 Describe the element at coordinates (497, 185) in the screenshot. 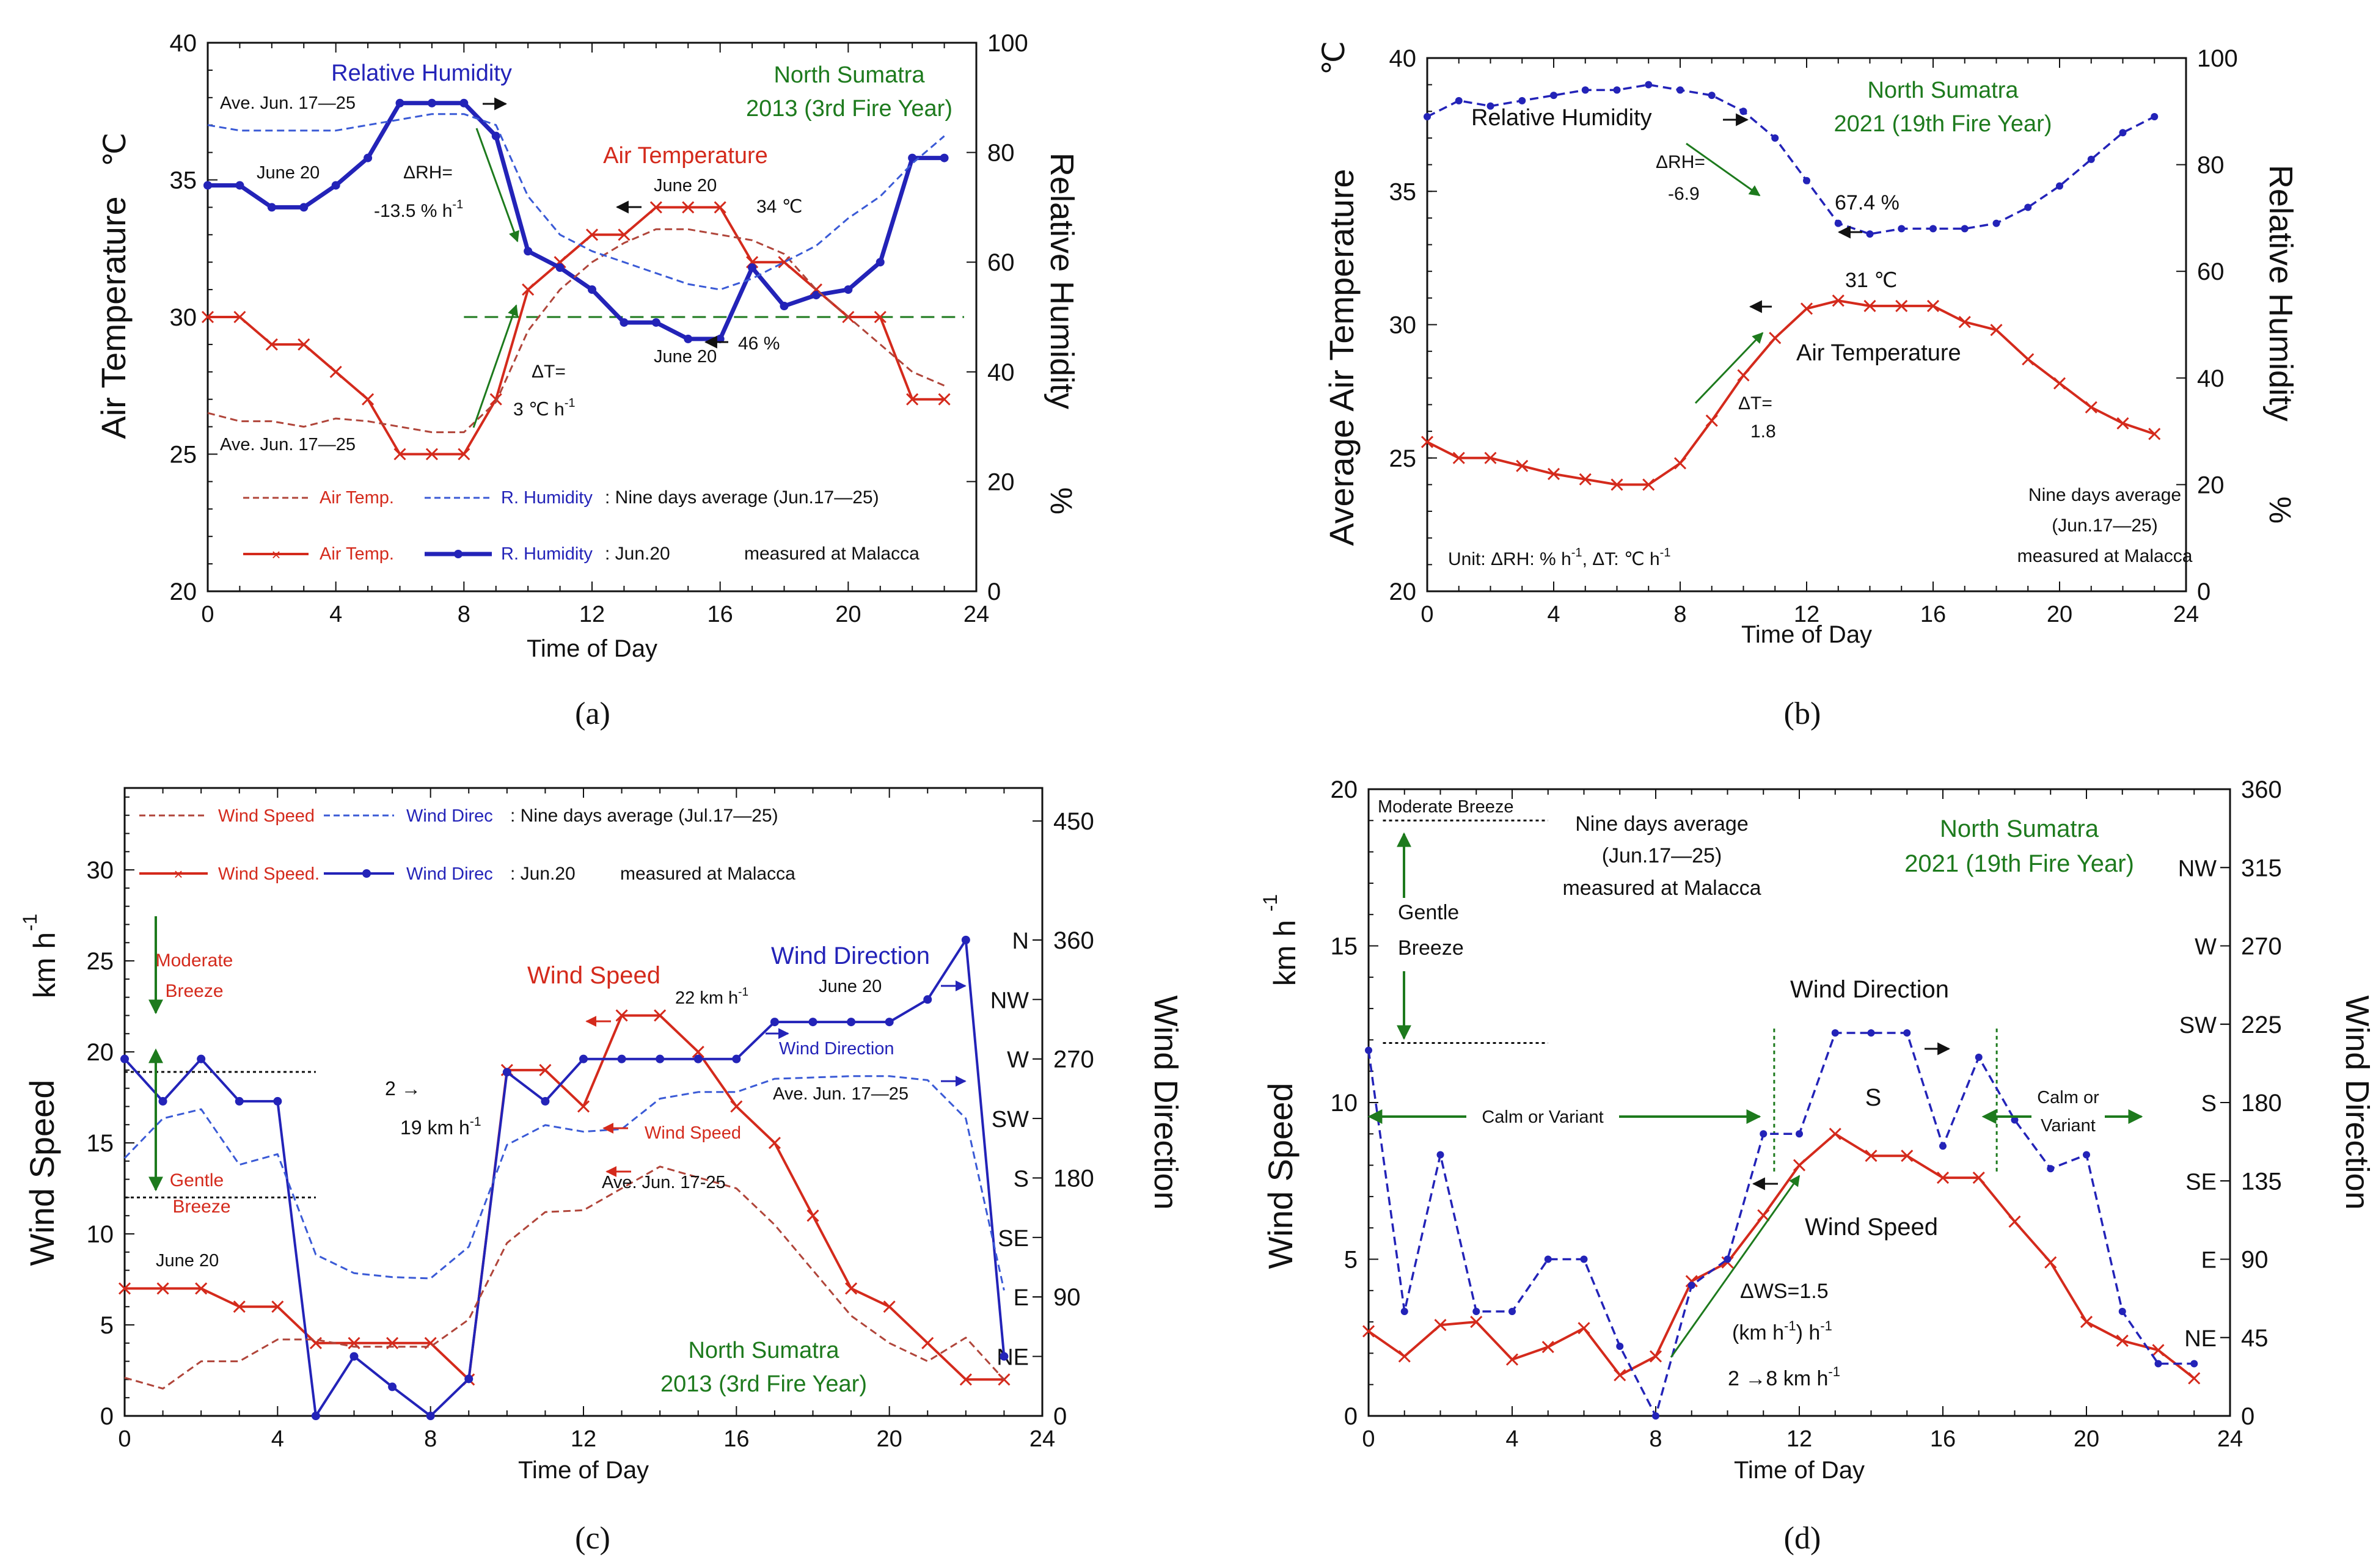

I see `panel-a-drh-arrow` at that location.